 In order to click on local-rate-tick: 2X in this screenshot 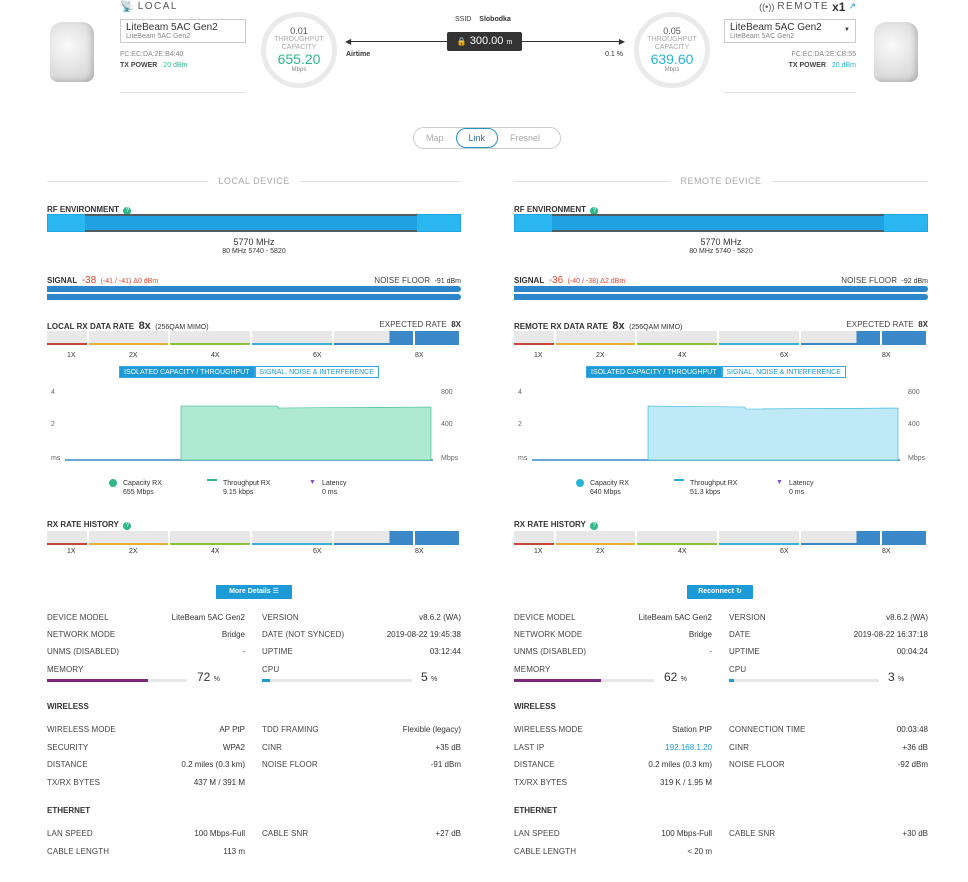, I will do `click(133, 355)`.